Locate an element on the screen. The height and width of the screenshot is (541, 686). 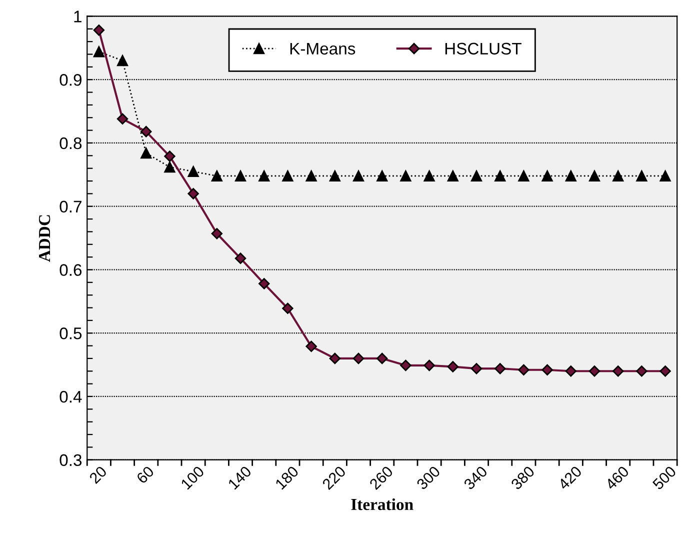
x-tick-label: 20 is located at coordinates (98, 474).